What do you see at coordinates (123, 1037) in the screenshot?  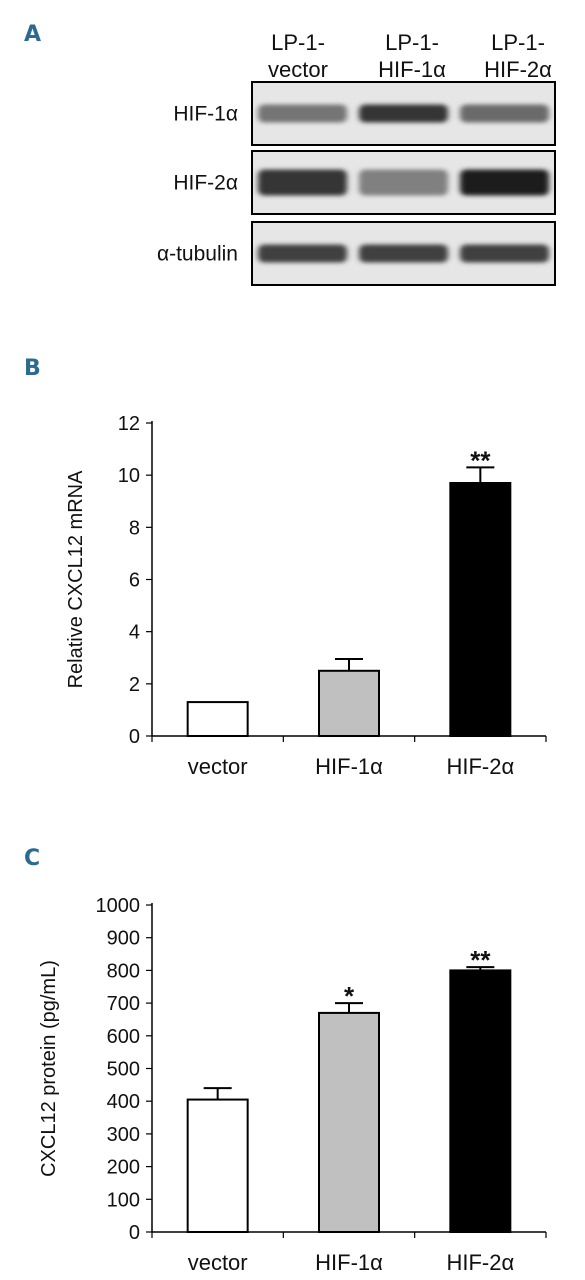 I see `y-tick-label: 600` at bounding box center [123, 1037].